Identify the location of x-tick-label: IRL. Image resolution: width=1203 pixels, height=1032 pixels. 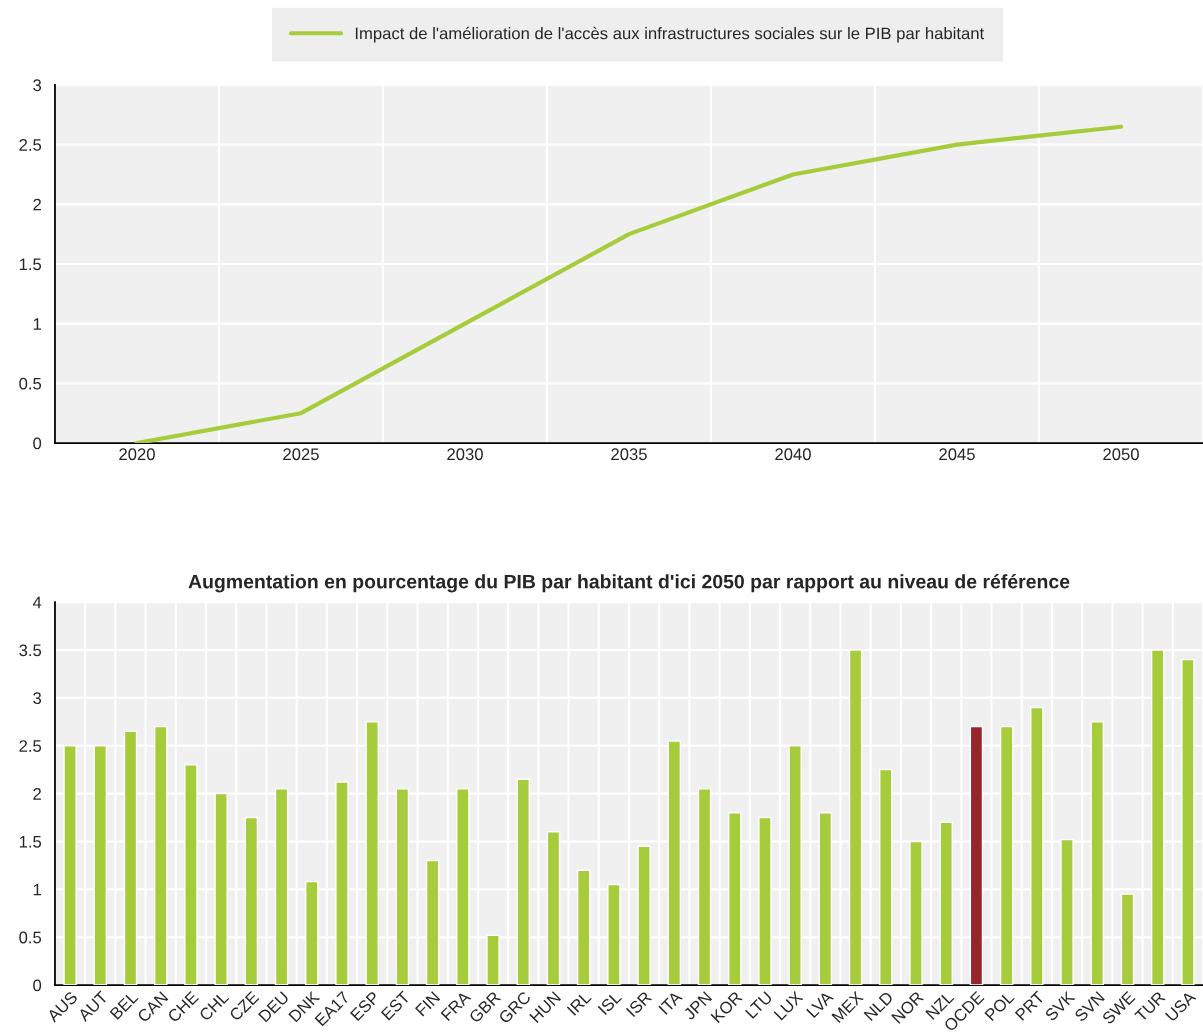
(579, 1003).